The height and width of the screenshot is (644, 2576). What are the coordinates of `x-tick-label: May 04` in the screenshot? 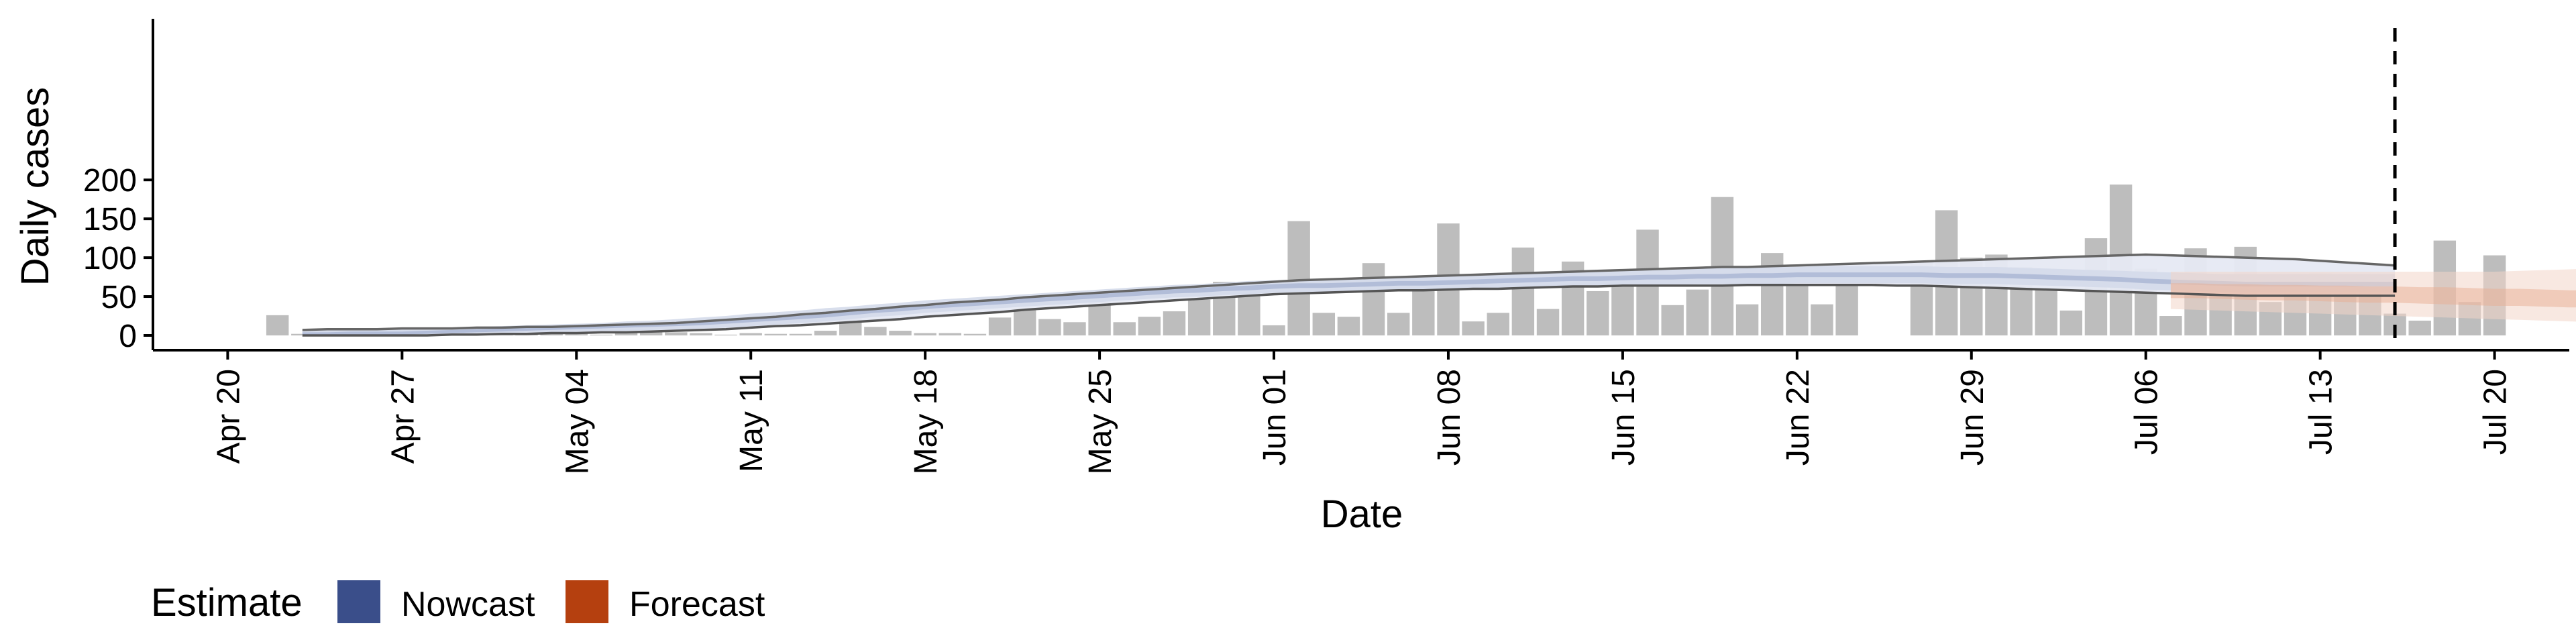 It's located at (577, 421).